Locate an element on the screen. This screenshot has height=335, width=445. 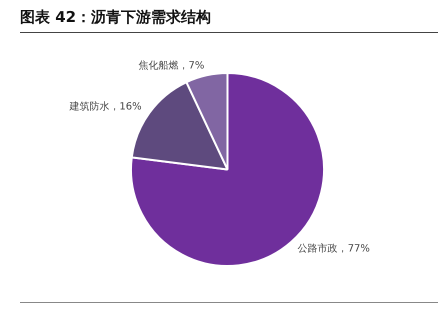
chart-title: 图表 42：沥青下游需求结构 is located at coordinates (229, 20).